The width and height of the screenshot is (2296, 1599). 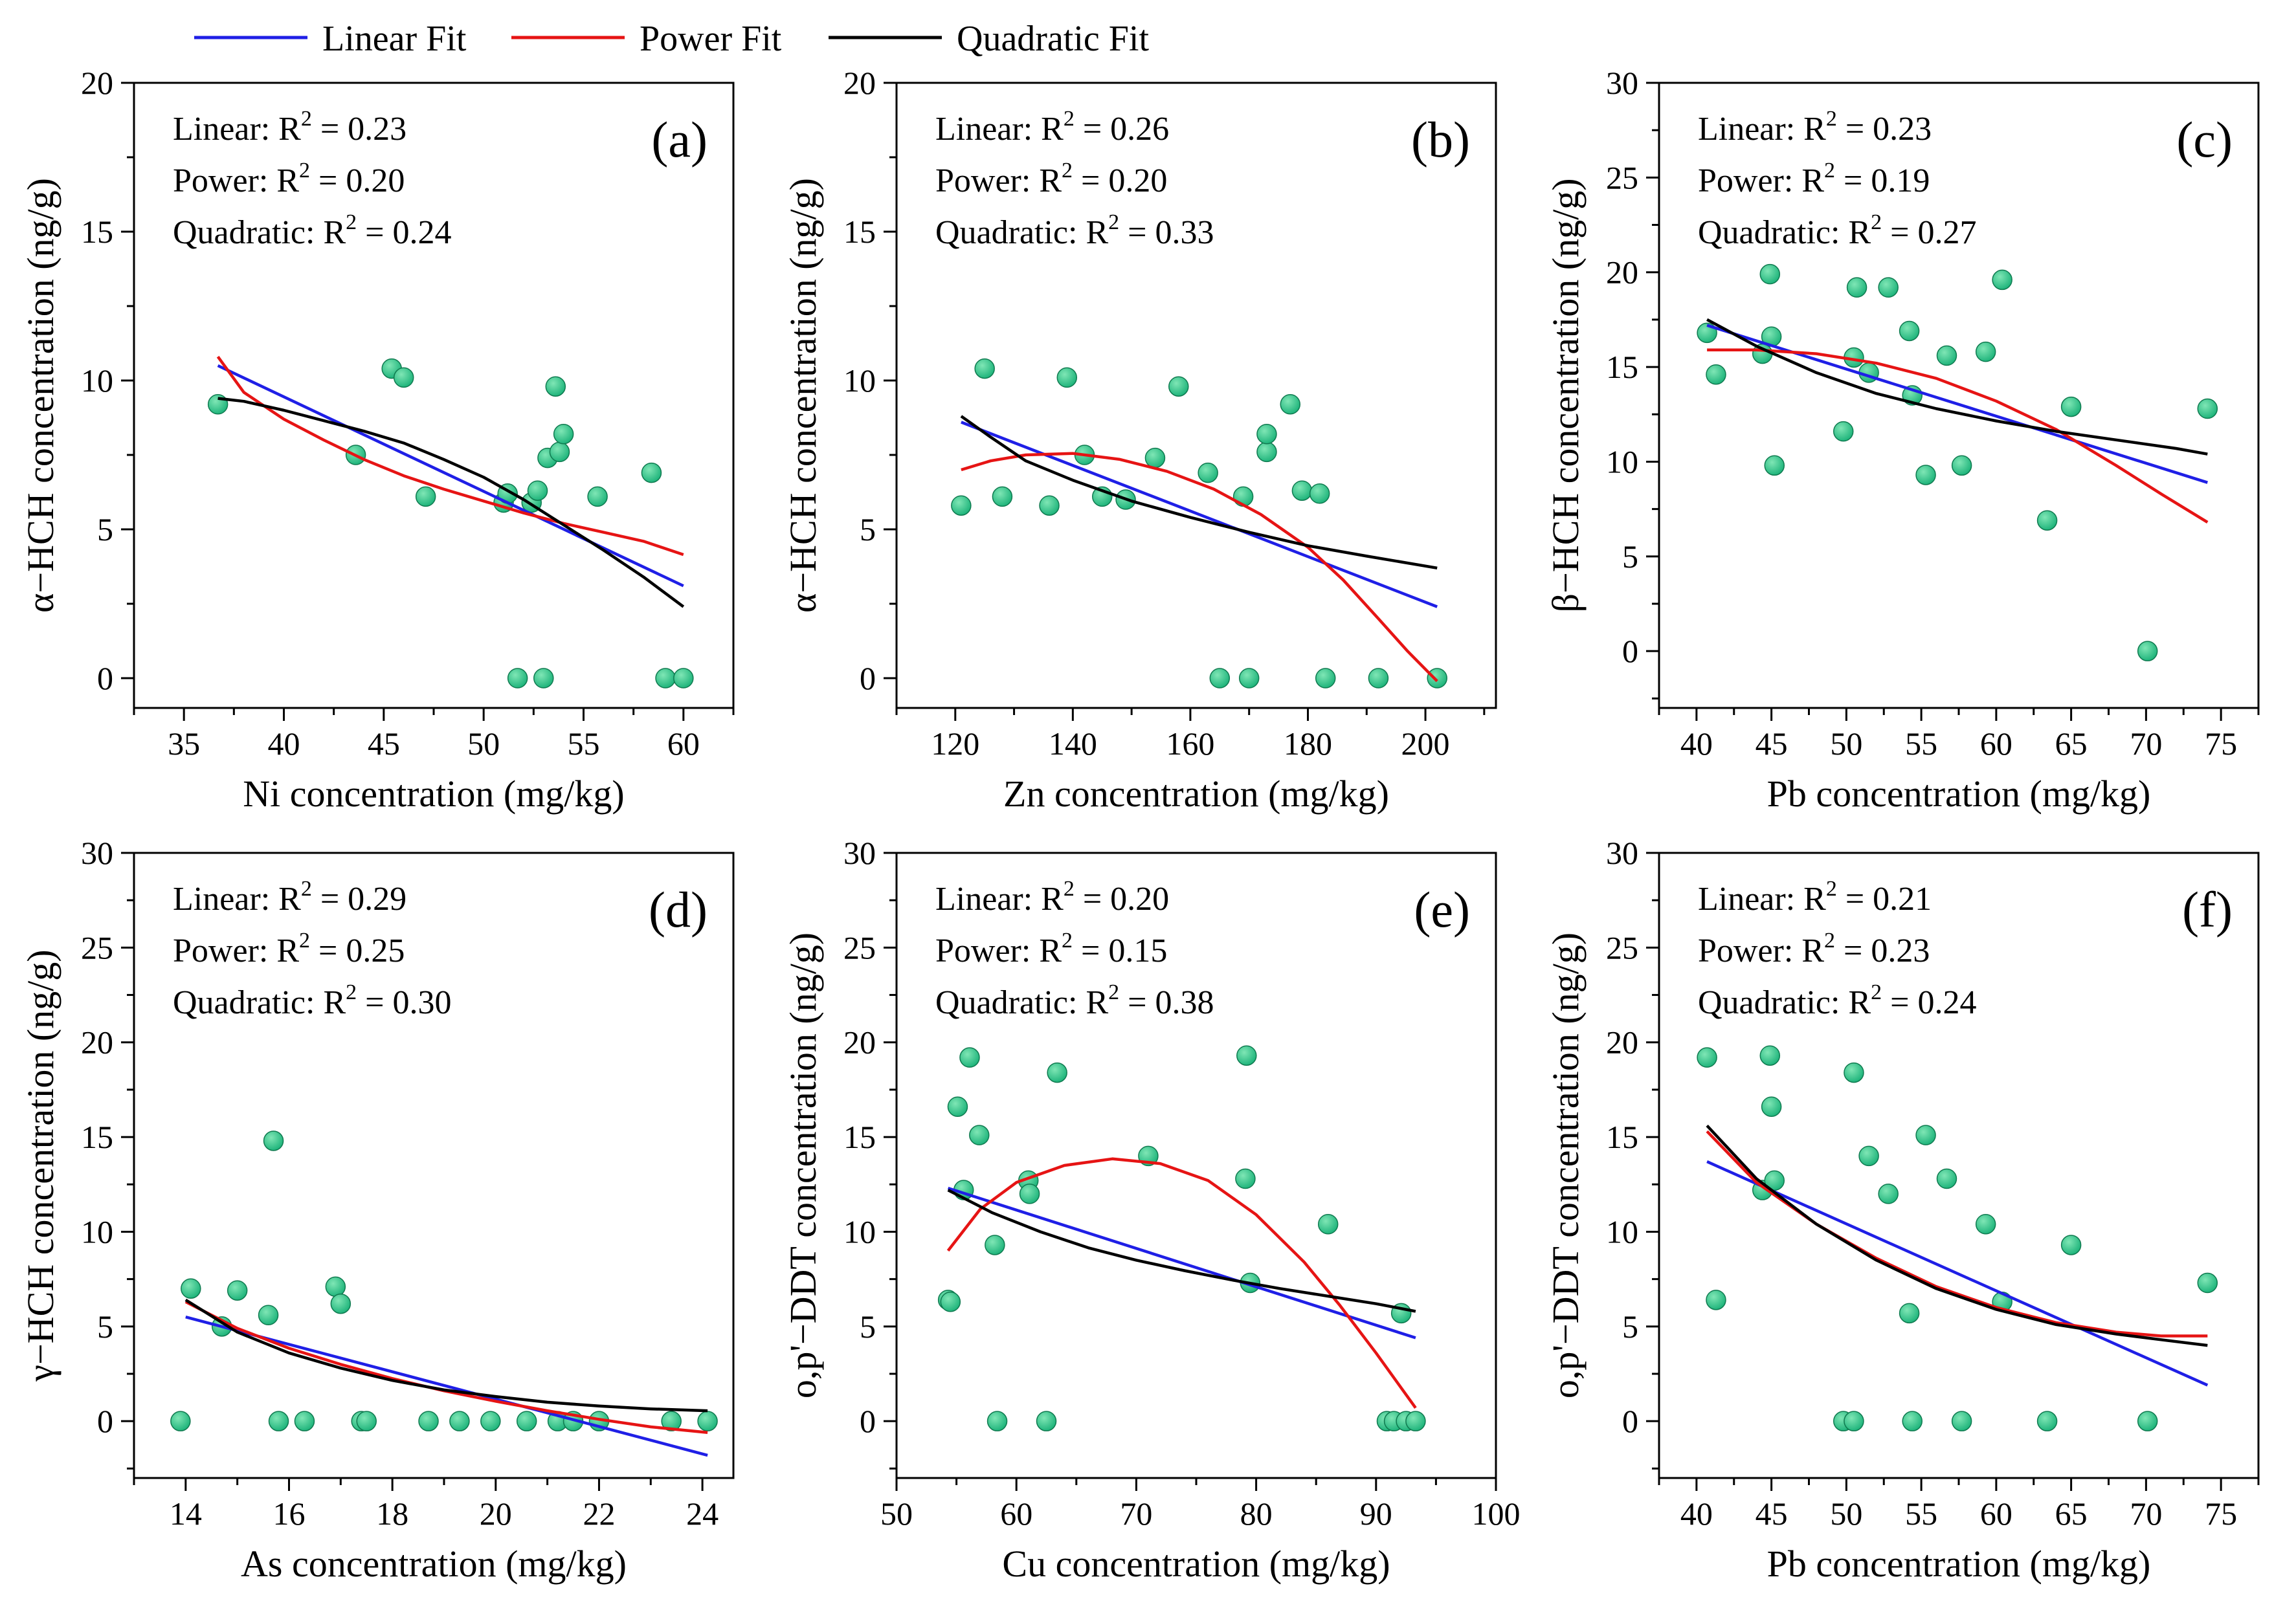 I want to click on y-tick-label: 25, so click(x=1622, y=947).